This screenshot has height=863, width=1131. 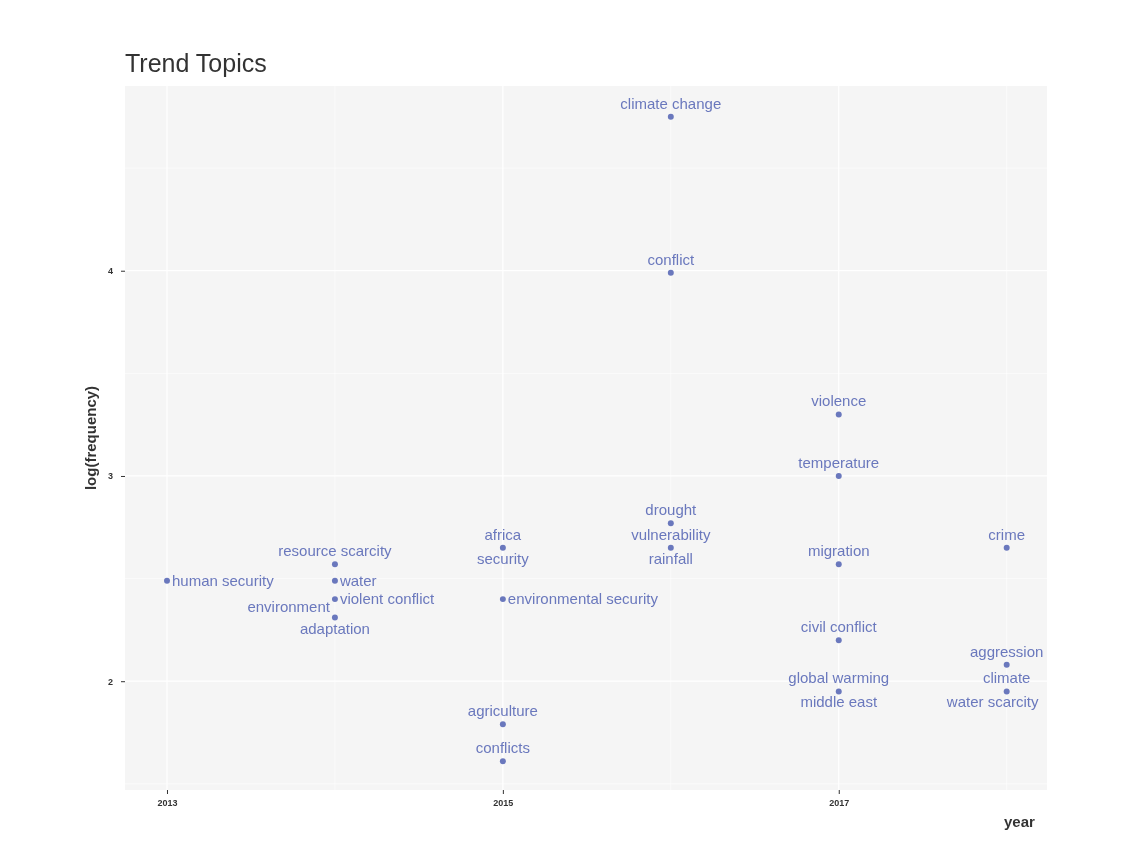 I want to click on annotation: water scarcity, so click(x=992, y=702).